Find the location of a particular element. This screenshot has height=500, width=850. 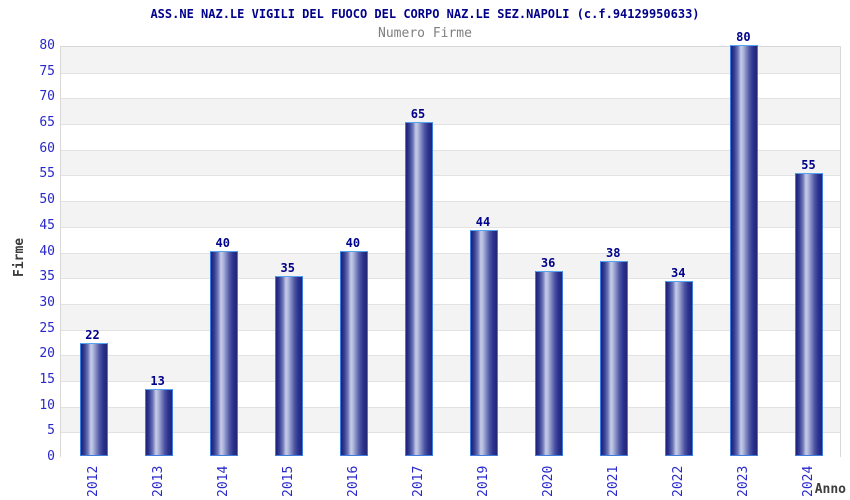

y-tick-label: 20 is located at coordinates (47, 354).